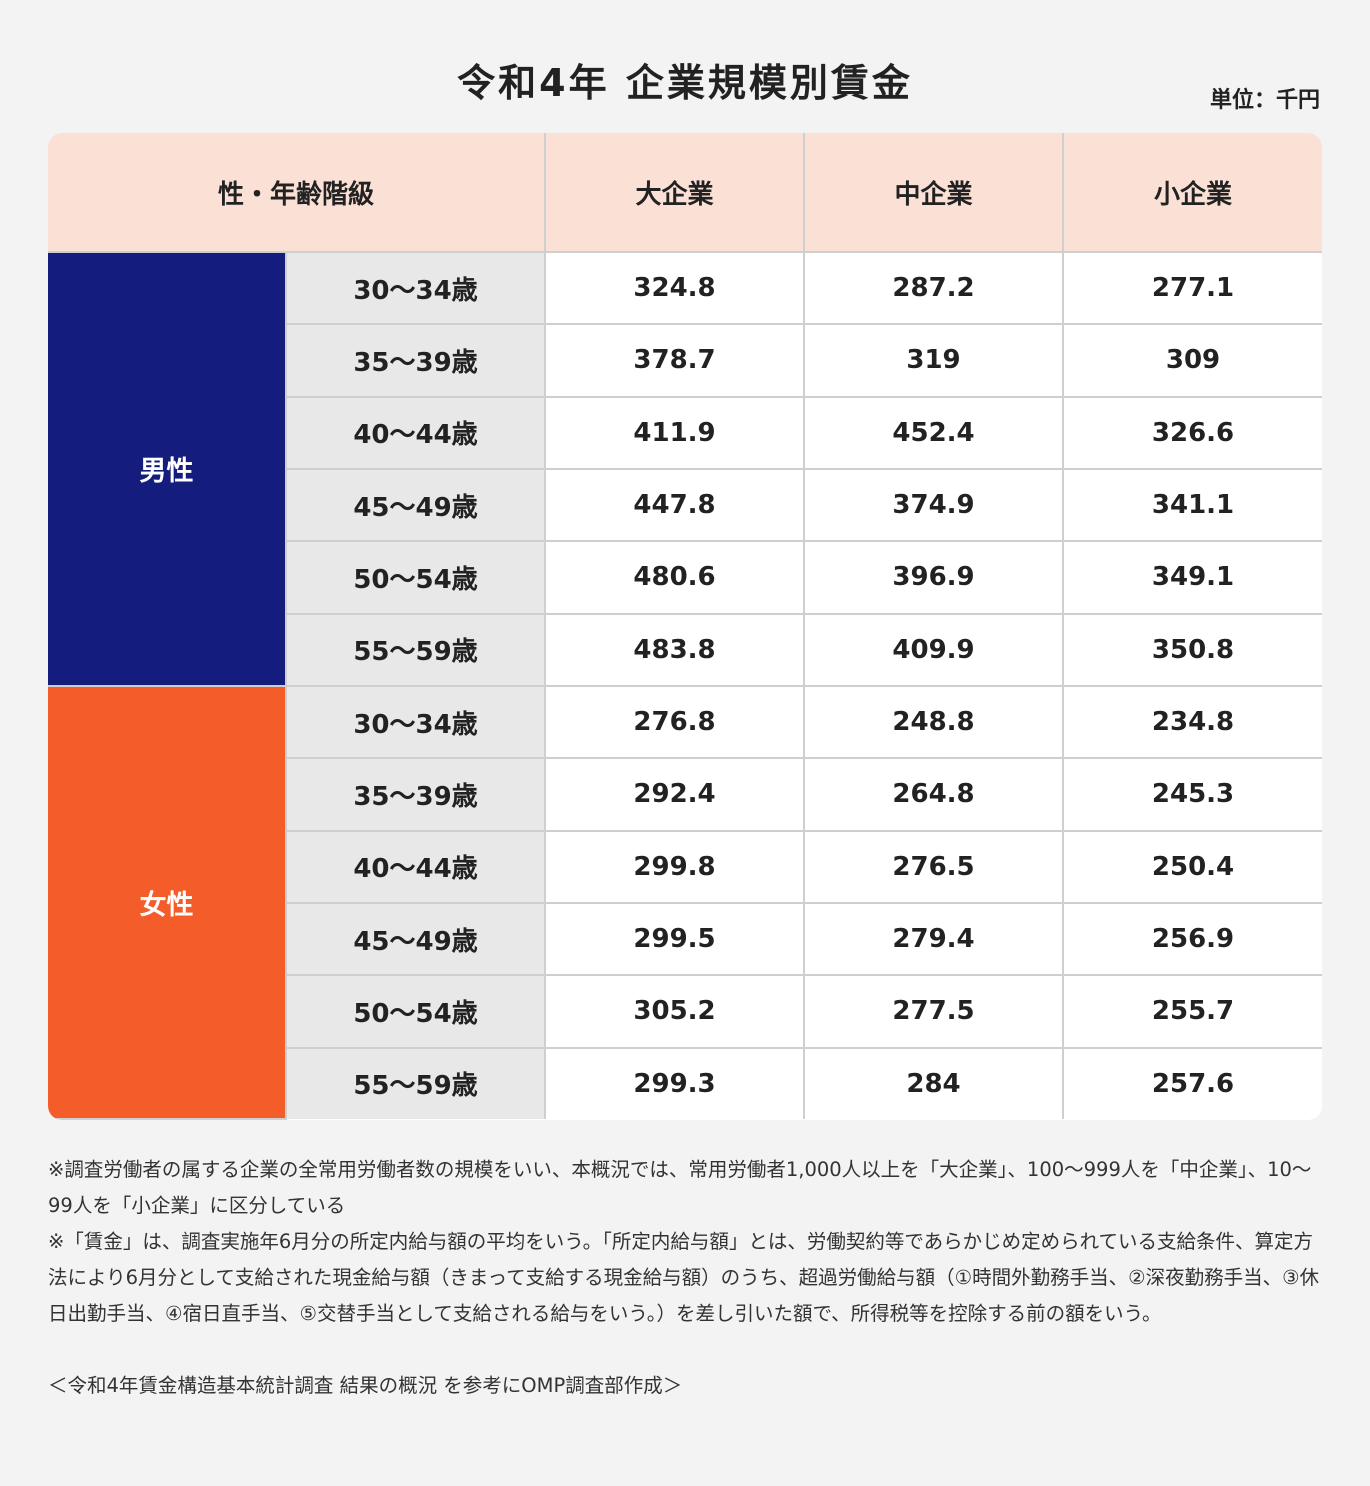 The image size is (1370, 1486). I want to click on value-cell: 409.9, so click(934, 649).